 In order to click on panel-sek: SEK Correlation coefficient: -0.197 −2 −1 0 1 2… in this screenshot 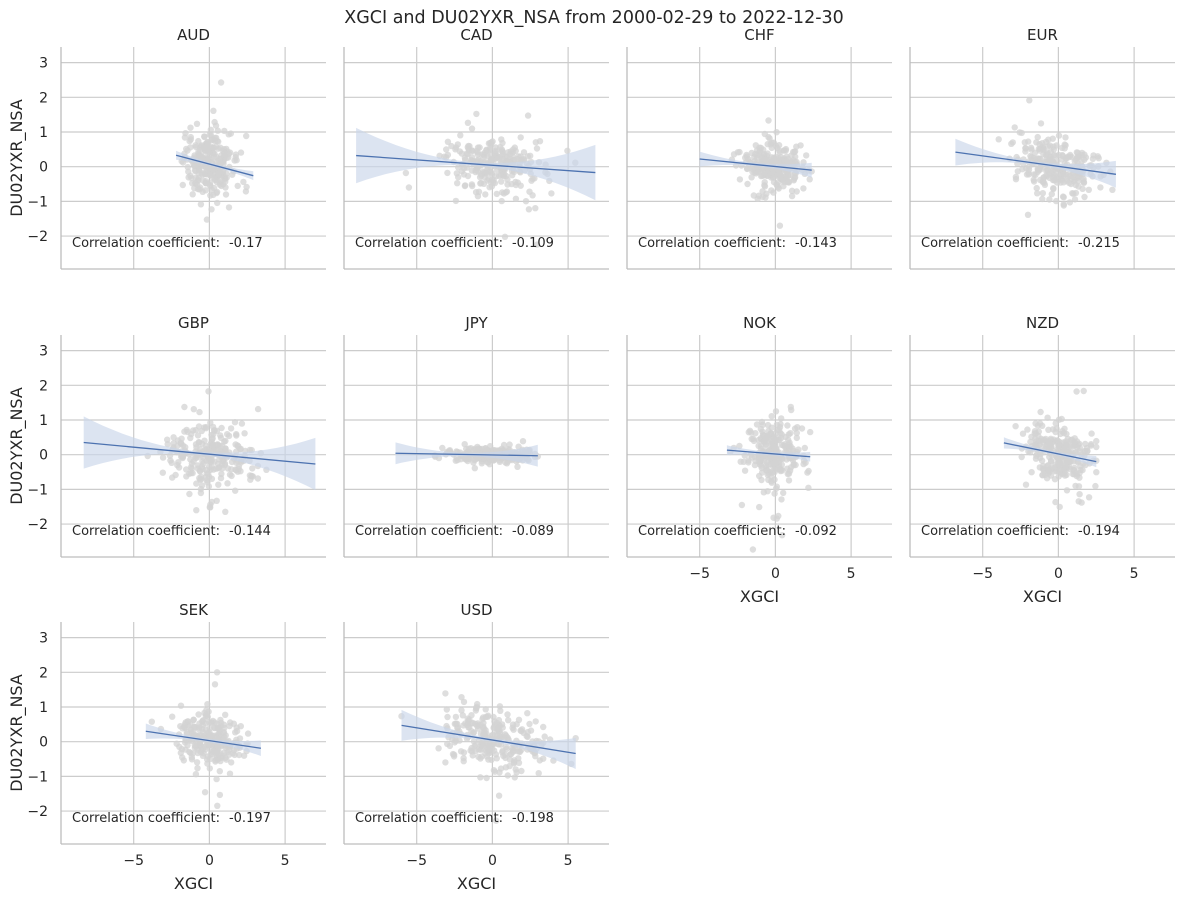, I will do `click(166, 747)`.